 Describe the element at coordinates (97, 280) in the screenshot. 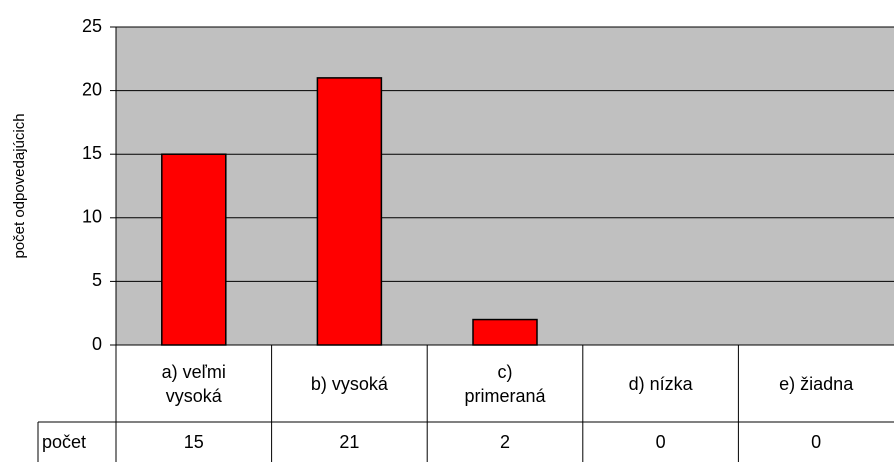

I see `y-tick-label: 5` at that location.